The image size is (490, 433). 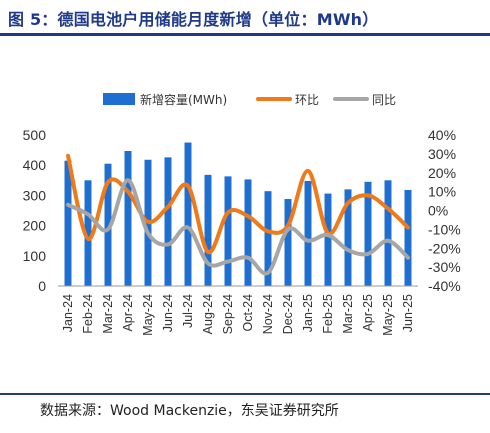 I want to click on right-tick-label: -10%, so click(x=444, y=229).